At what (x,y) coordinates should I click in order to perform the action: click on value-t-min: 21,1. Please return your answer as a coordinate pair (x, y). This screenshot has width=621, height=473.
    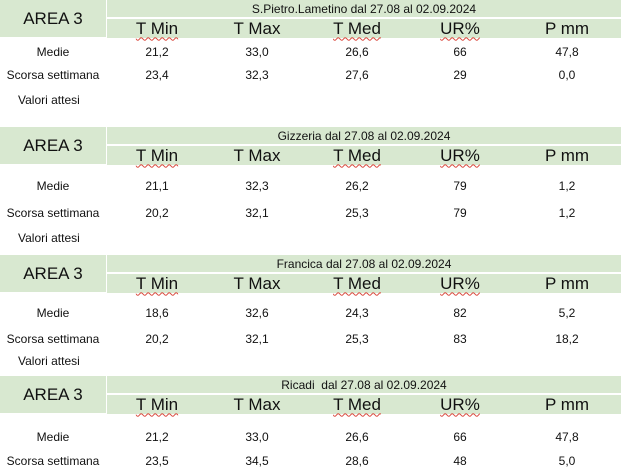
    Looking at the image, I should click on (157, 186).